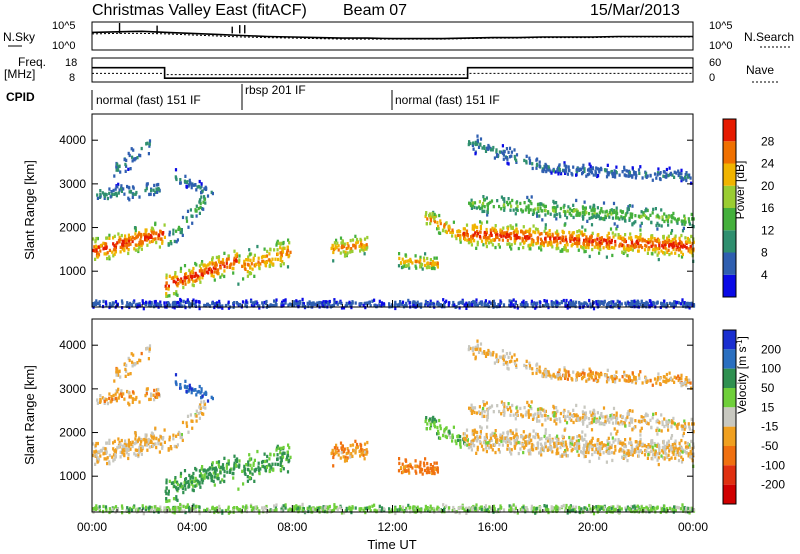  I want to click on frequency-line, so click(392, 72).